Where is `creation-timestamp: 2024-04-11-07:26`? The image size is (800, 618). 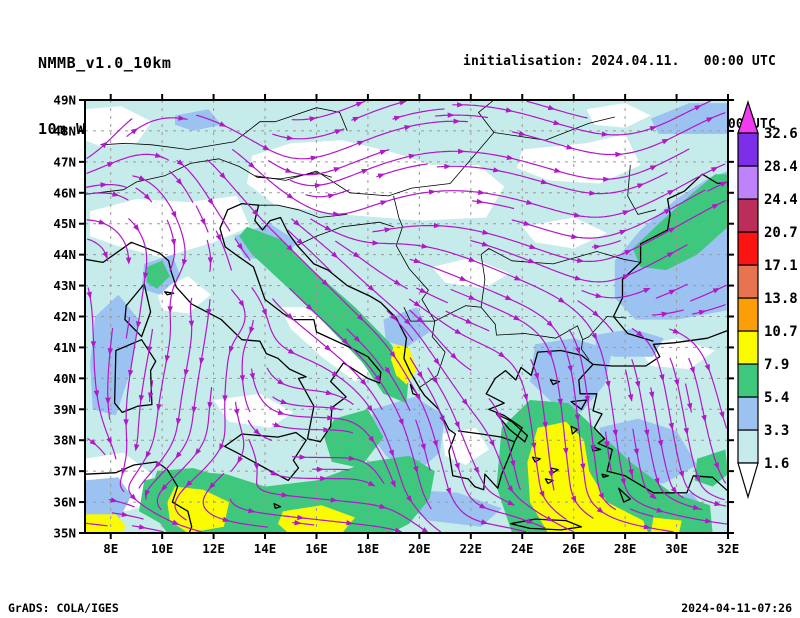
creation-timestamp: 2024-04-11-07:26 is located at coordinates (736, 608).